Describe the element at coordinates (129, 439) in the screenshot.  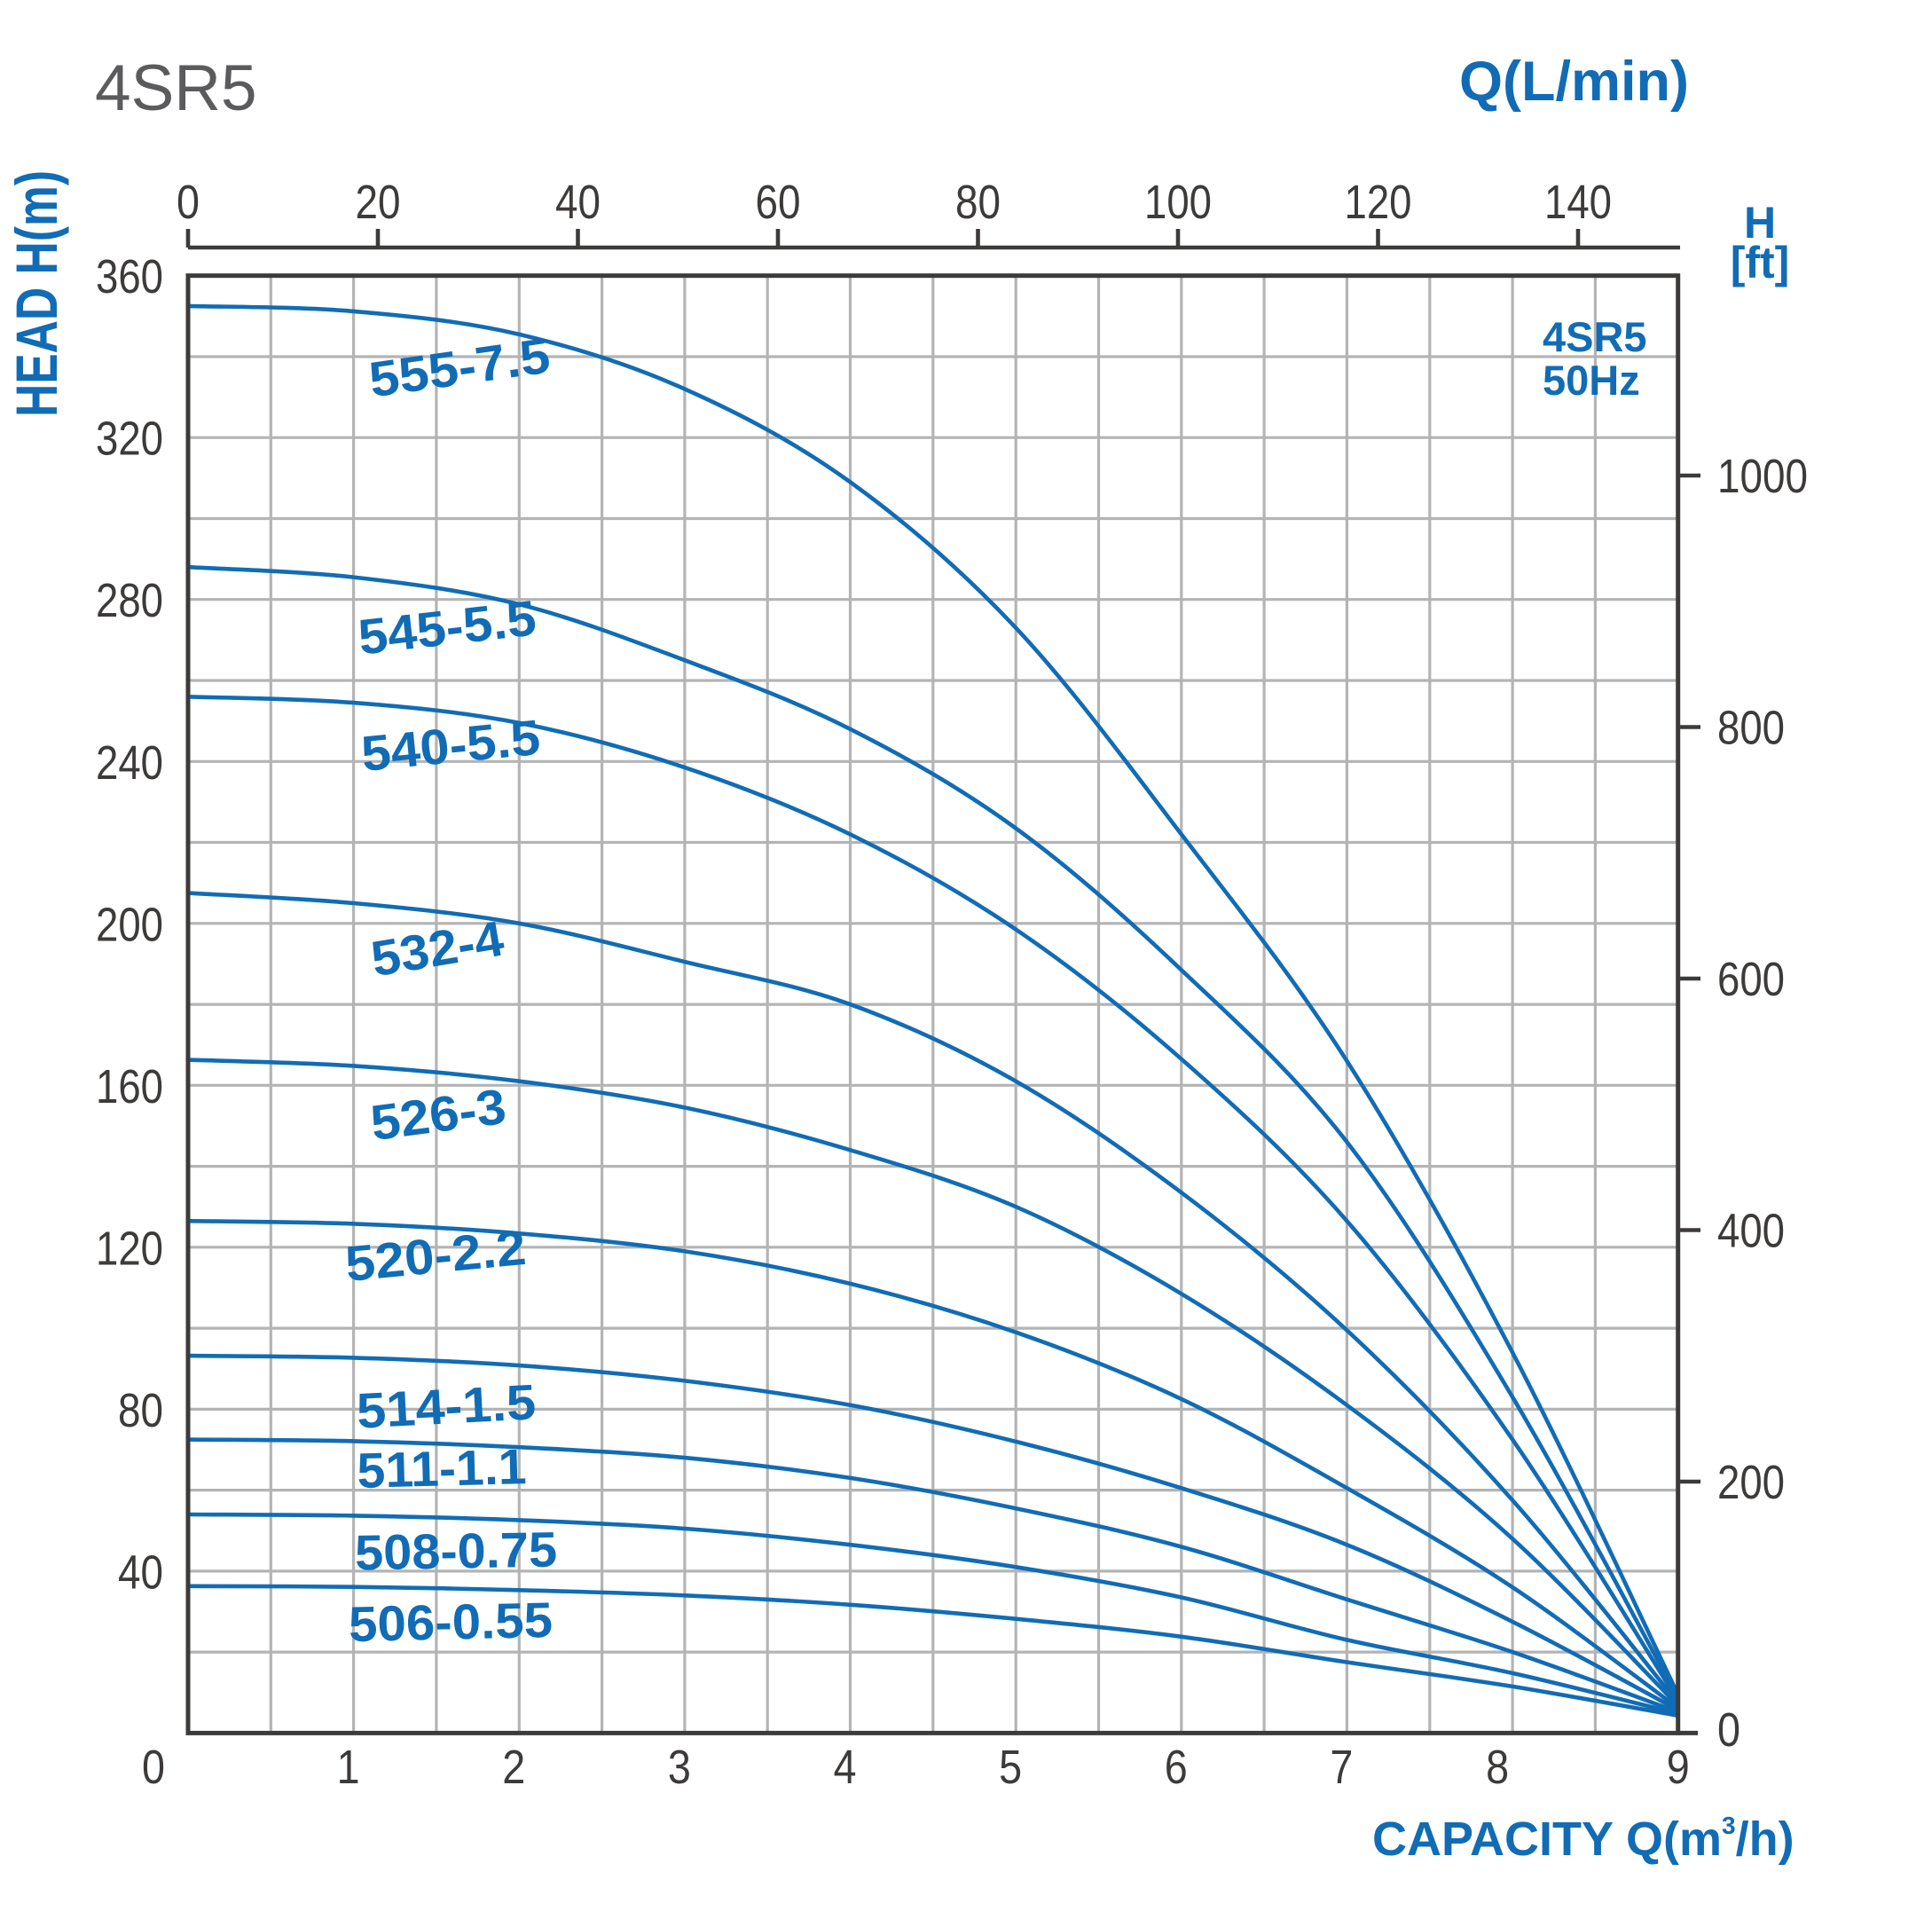
I see `svg-text: 320` at that location.